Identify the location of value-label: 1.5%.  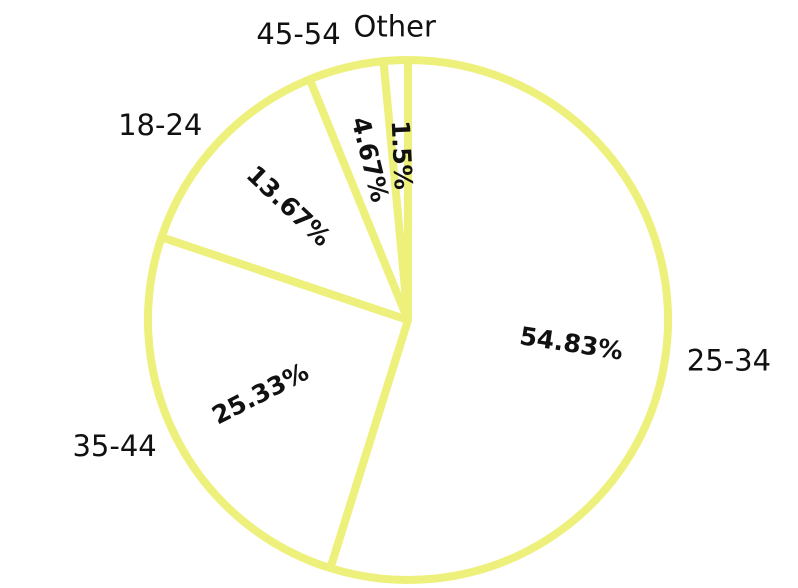
(402, 155).